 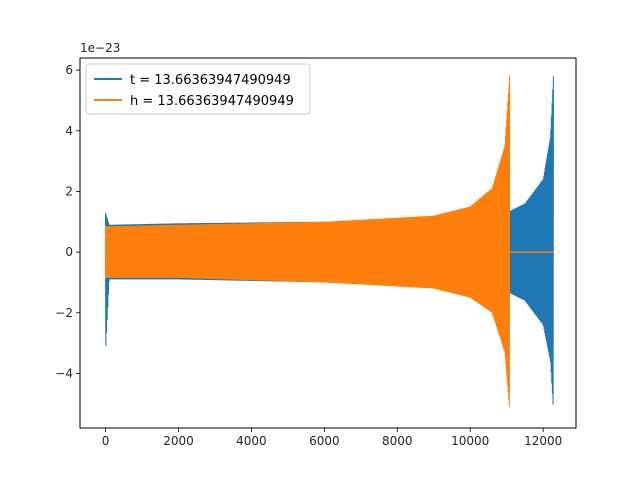 What do you see at coordinates (69, 70) in the screenshot?
I see `y-tick-label: 6` at bounding box center [69, 70].